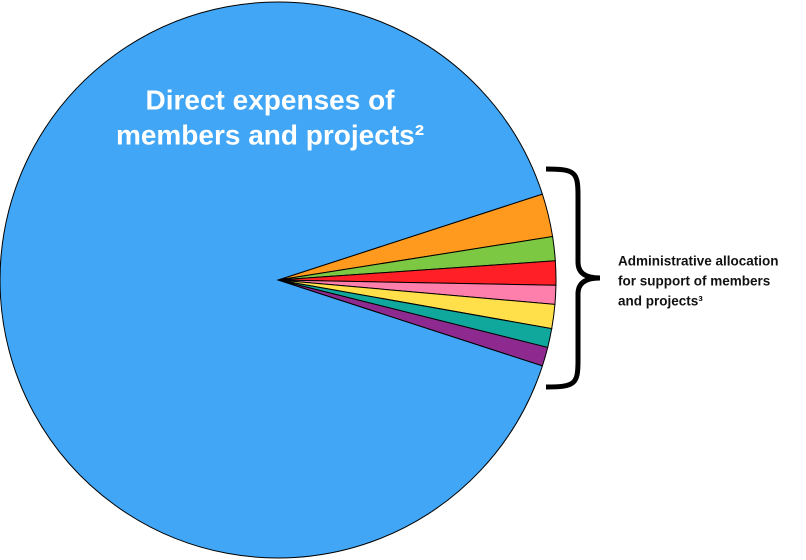 This screenshot has width=806, height=560. What do you see at coordinates (573, 278) in the screenshot?
I see `bracket` at bounding box center [573, 278].